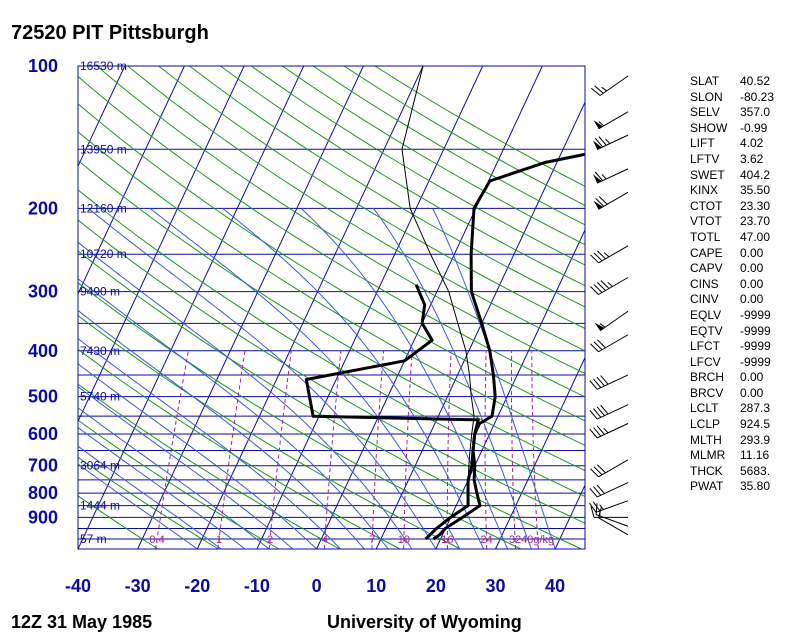  I want to click on index-key: MLMR, so click(708, 455).